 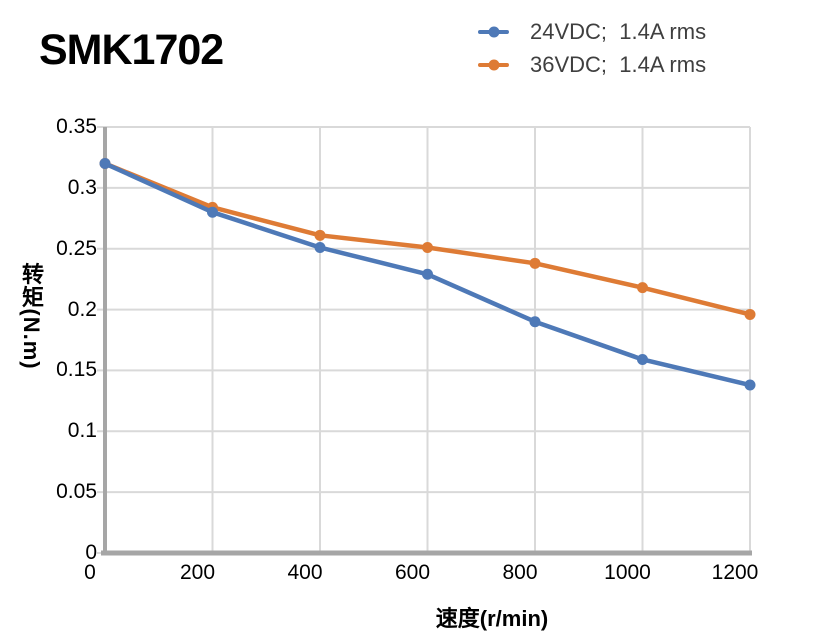 What do you see at coordinates (492, 618) in the screenshot?
I see `x-axis-title: 速度(r/min)` at bounding box center [492, 618].